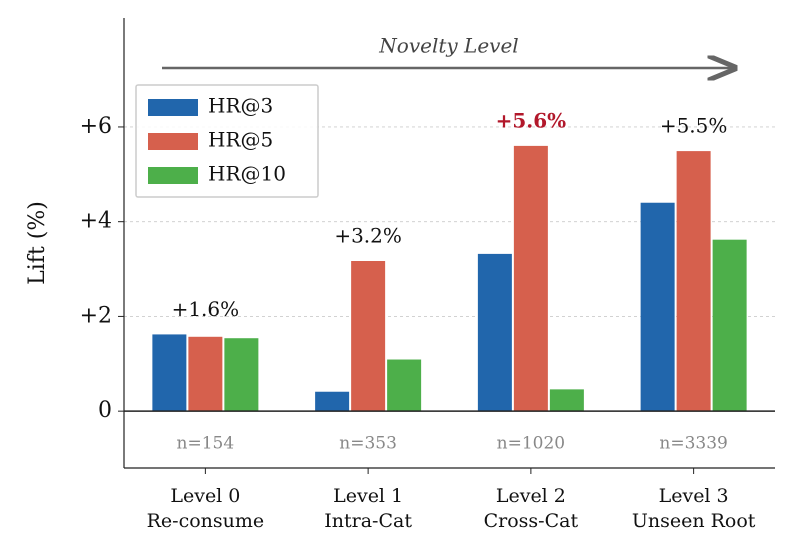 The image size is (796, 556). I want to click on group-annotation: +1.6%, so click(206, 309).